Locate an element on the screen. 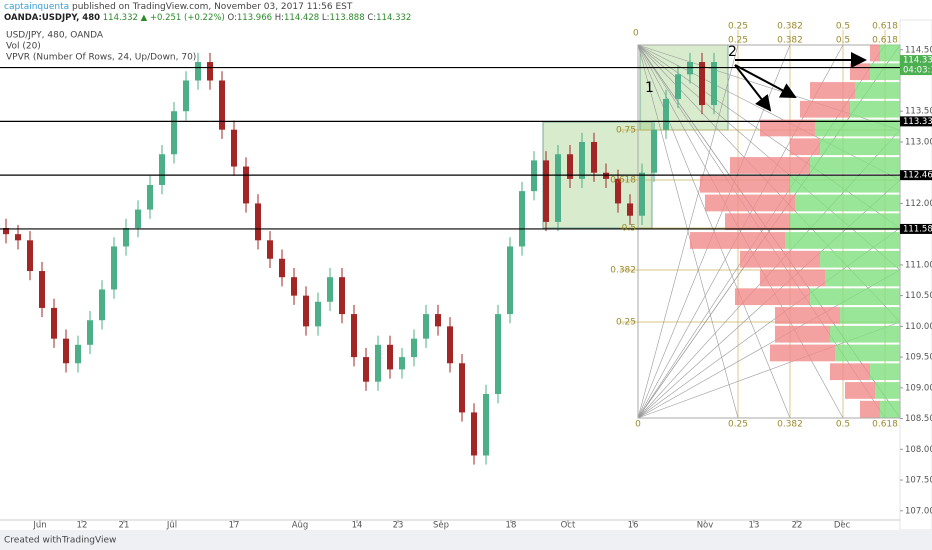 The height and width of the screenshot is (550, 932). x-tick-label: Aug is located at coordinates (300, 526).